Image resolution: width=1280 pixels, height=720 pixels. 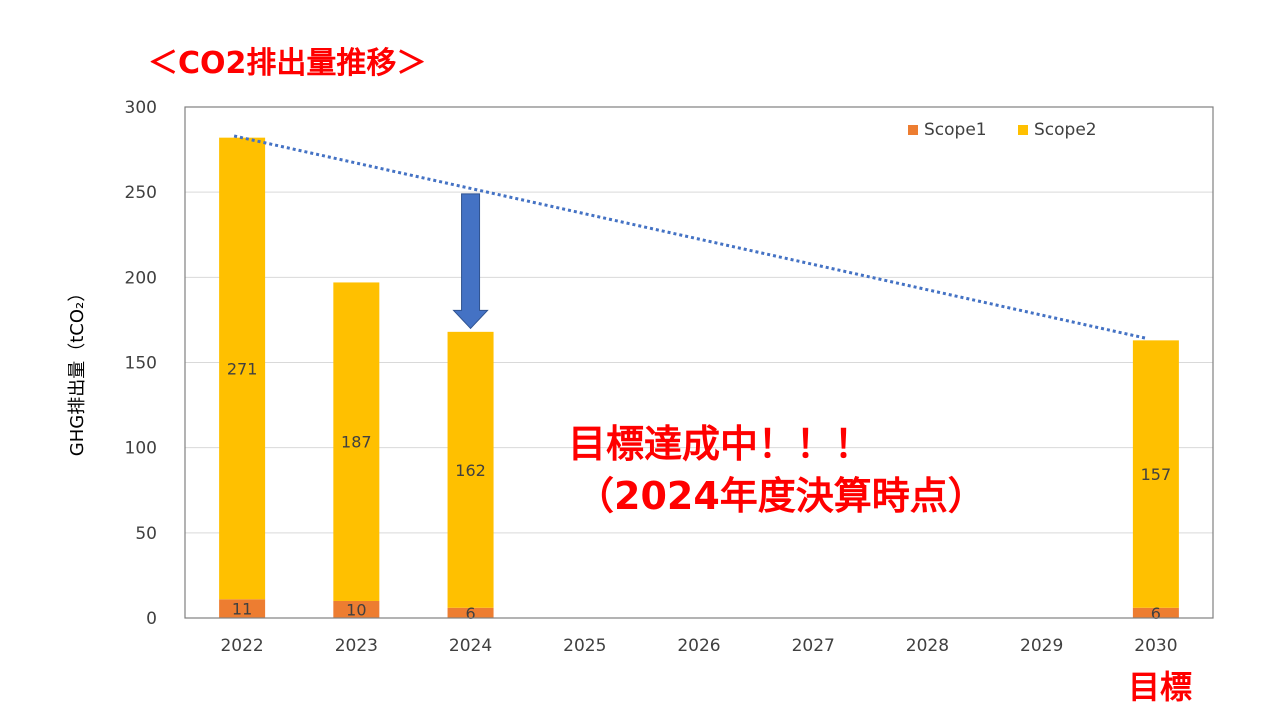 I want to click on x-tick-label: 2030, so click(x=1155, y=646).